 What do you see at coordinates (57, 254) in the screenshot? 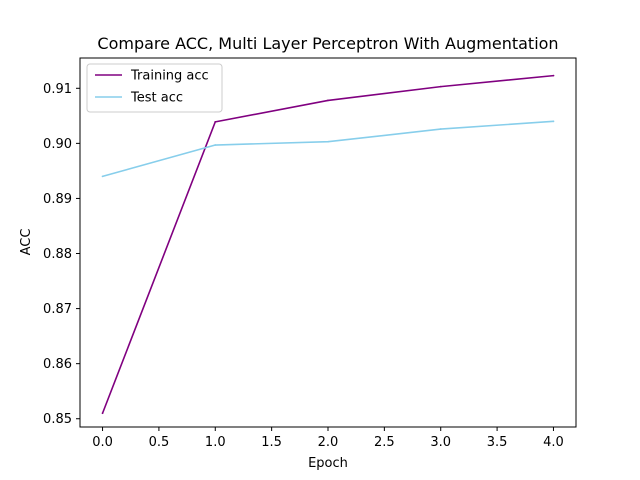
I see `y-tick-label: 0.88` at bounding box center [57, 254].